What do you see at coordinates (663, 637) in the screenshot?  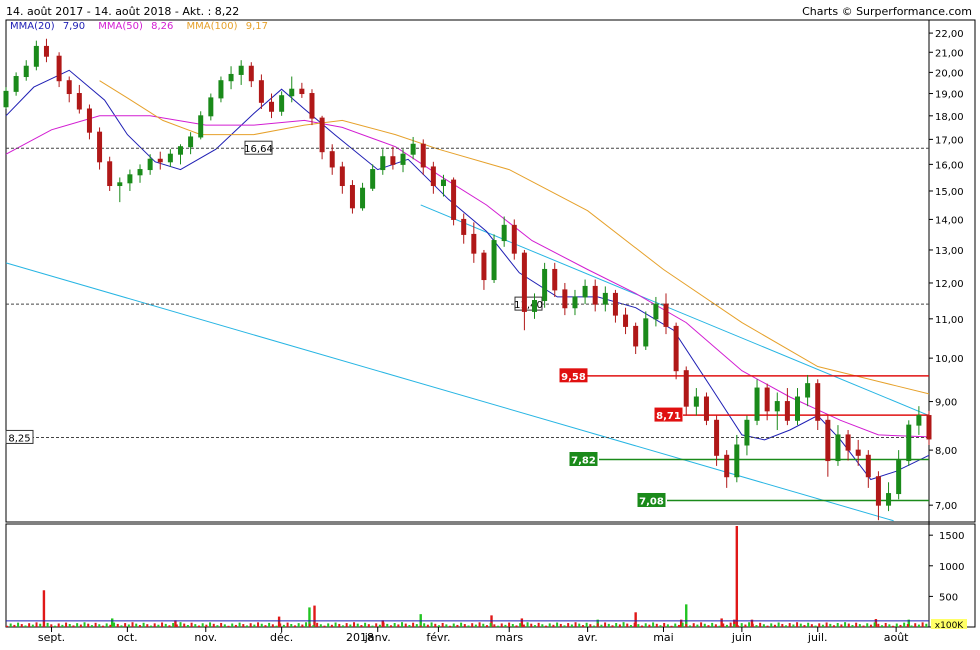 I see `x-tick-label: mai` at bounding box center [663, 637].